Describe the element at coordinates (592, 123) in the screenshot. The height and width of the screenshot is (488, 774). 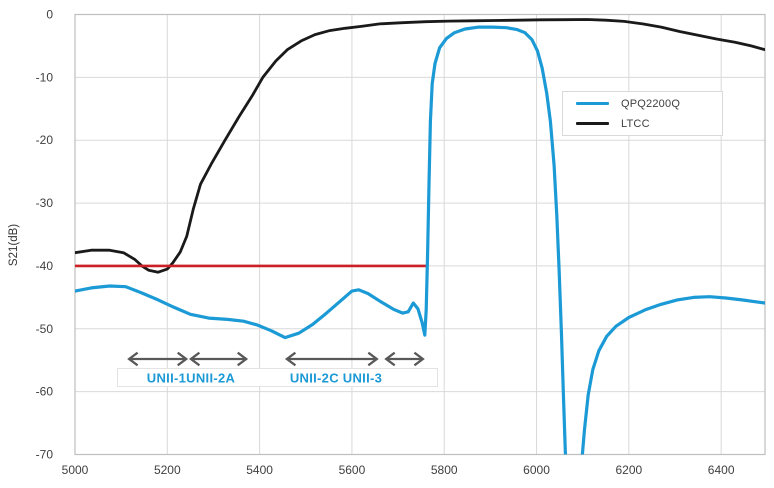
I see `ltcc-line-swatch` at that location.